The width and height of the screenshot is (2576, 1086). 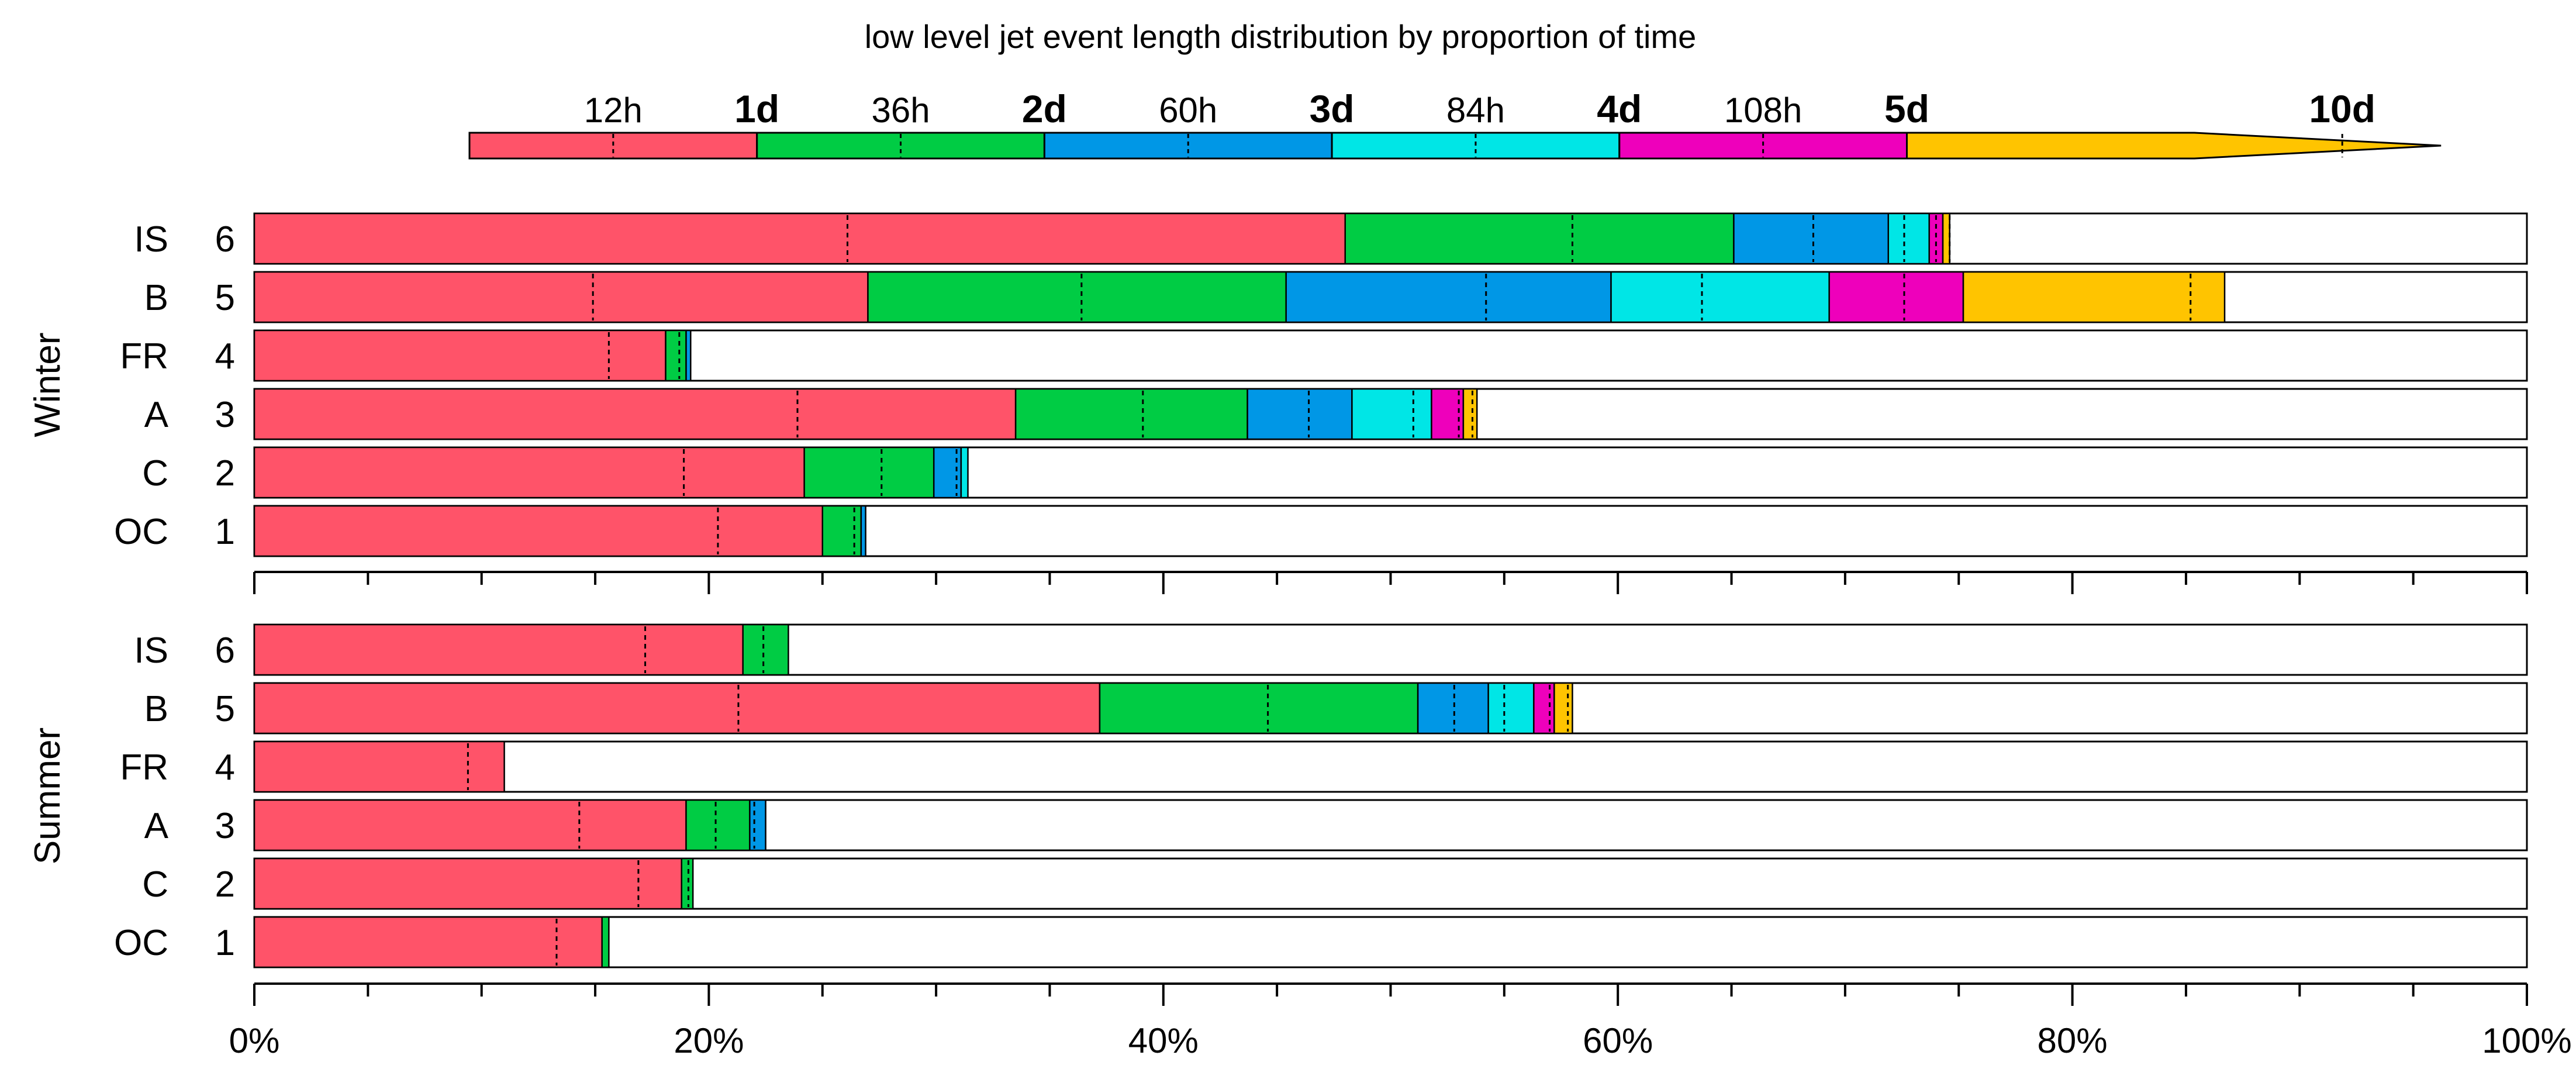 What do you see at coordinates (2174, 146) in the screenshot?
I see `legend-swatch` at bounding box center [2174, 146].